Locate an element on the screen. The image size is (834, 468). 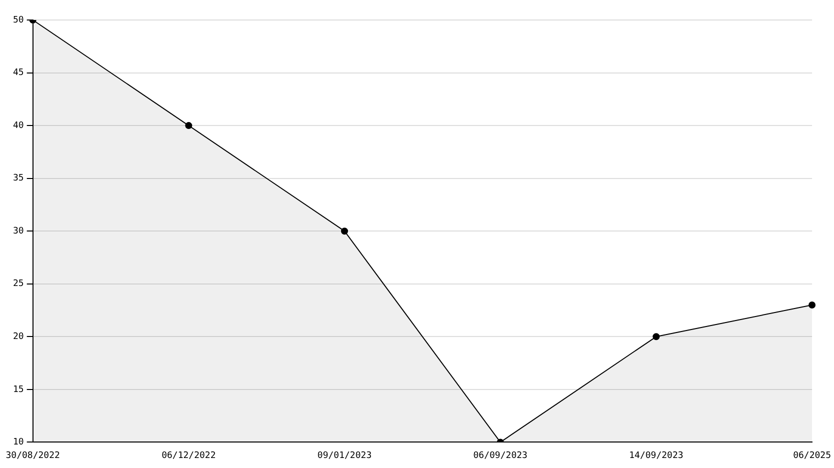
x-tick-label: 06/12/2022 is located at coordinates (189, 455).